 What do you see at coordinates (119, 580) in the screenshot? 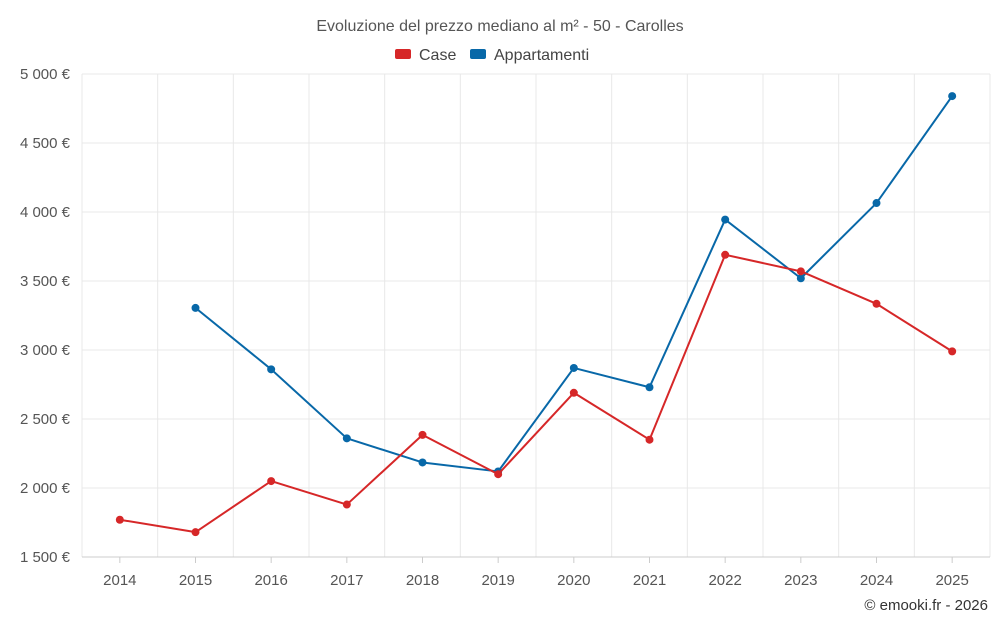
I see `x-tick-label: 2014` at bounding box center [119, 580].